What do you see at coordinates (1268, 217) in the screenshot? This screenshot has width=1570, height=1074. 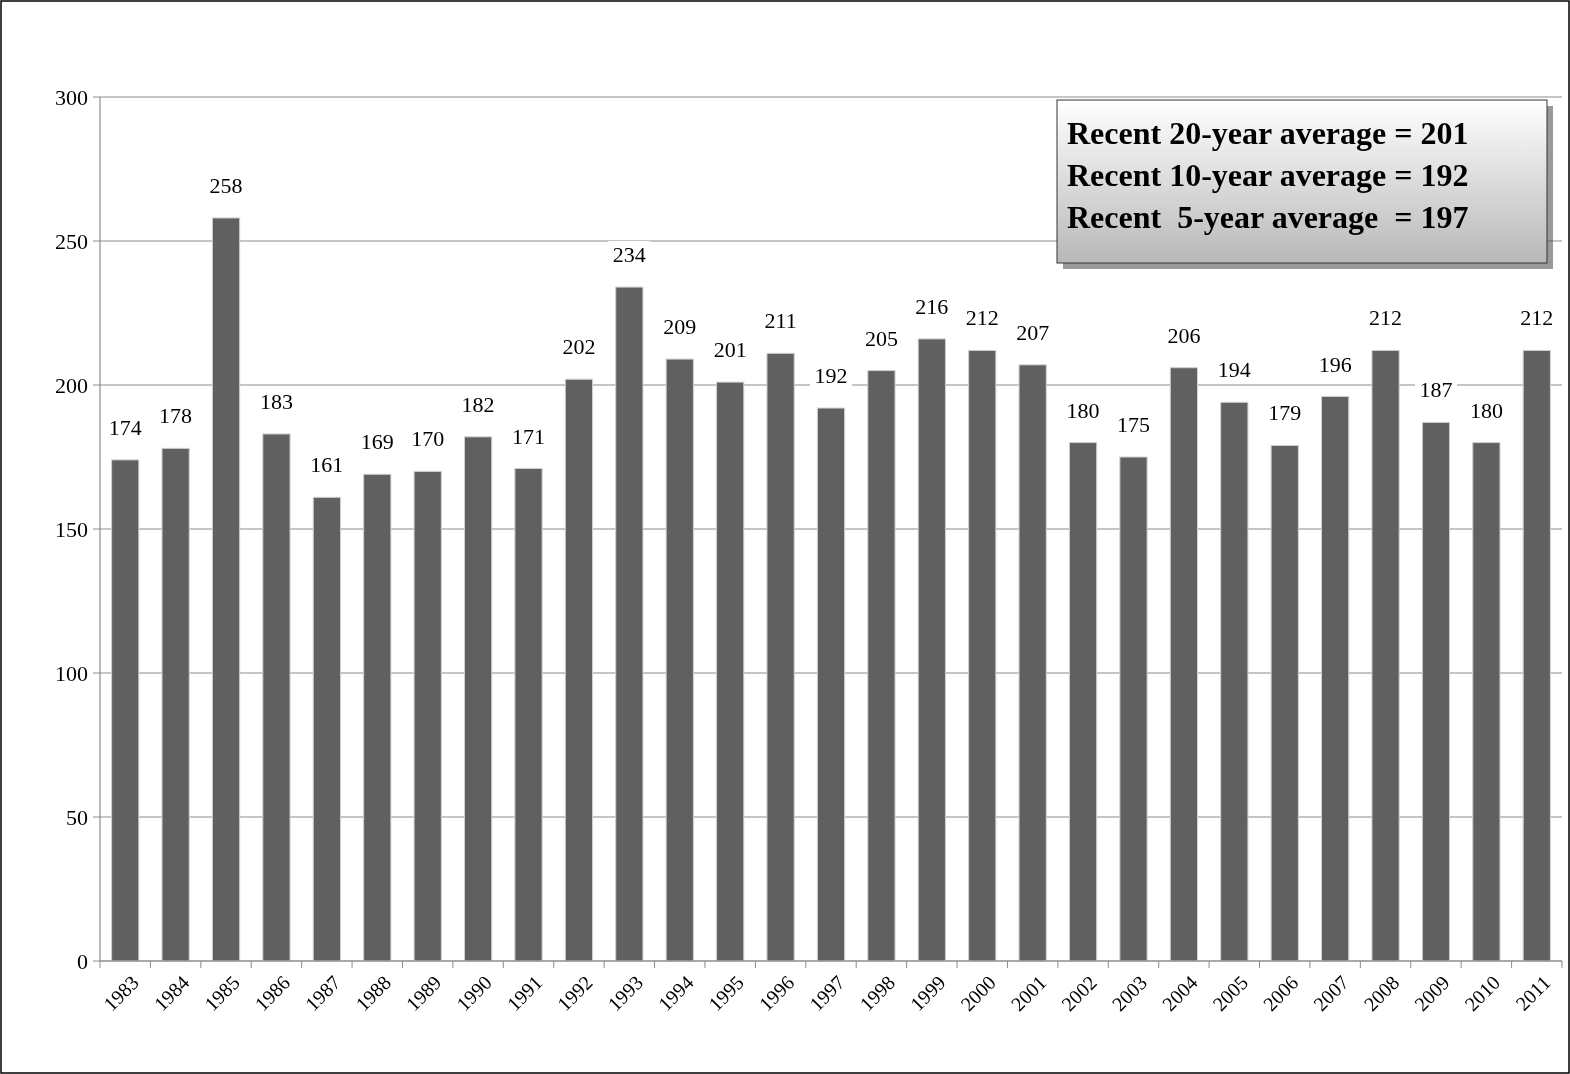 I see `annotation: Recent 5-year average = 197` at bounding box center [1268, 217].